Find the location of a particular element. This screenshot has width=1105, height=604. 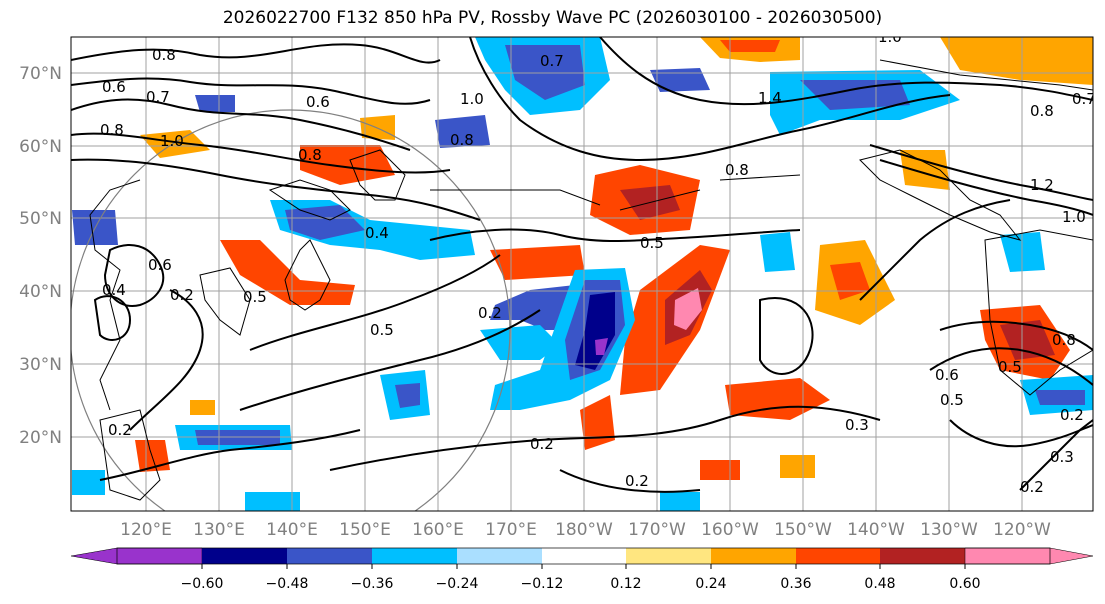

lon-label: 140°W is located at coordinates (876, 530).